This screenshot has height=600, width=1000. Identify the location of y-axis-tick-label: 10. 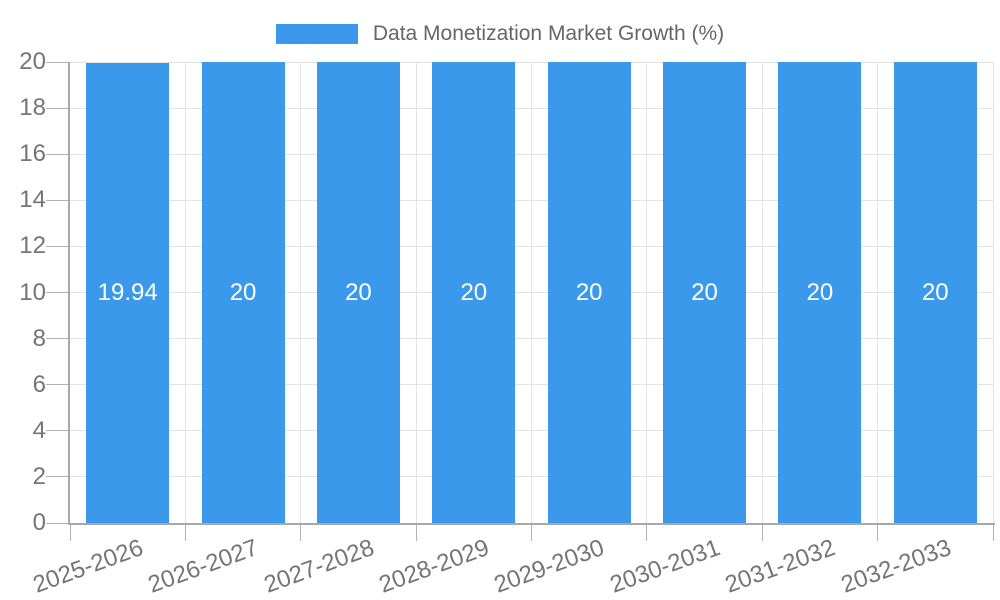
(32, 292).